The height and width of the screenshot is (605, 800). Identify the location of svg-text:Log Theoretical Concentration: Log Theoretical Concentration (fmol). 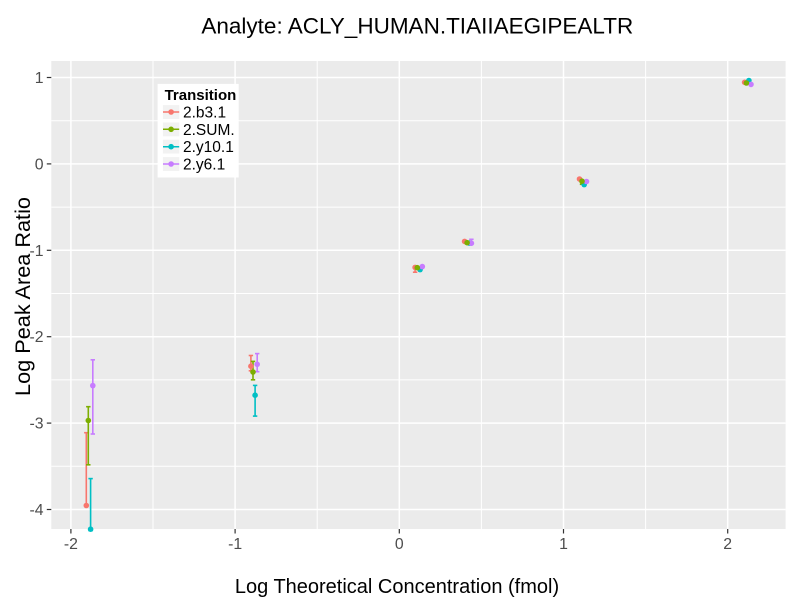
(397, 587).